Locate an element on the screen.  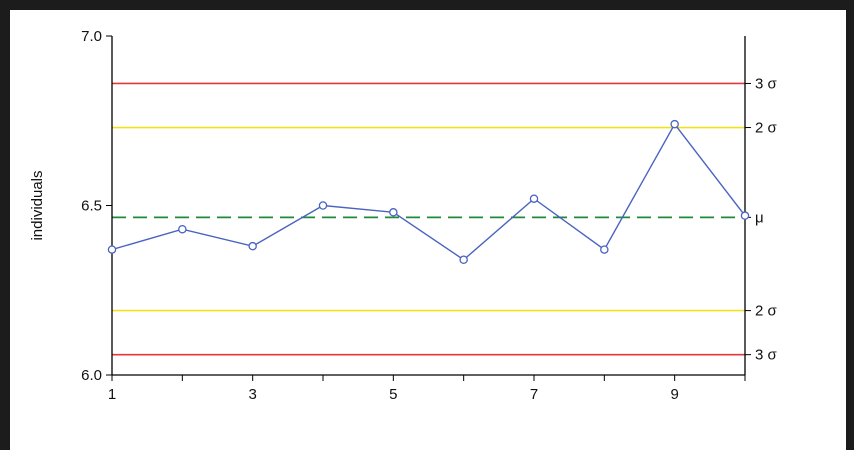
reference-label-1: 3 σ is located at coordinates (766, 83).